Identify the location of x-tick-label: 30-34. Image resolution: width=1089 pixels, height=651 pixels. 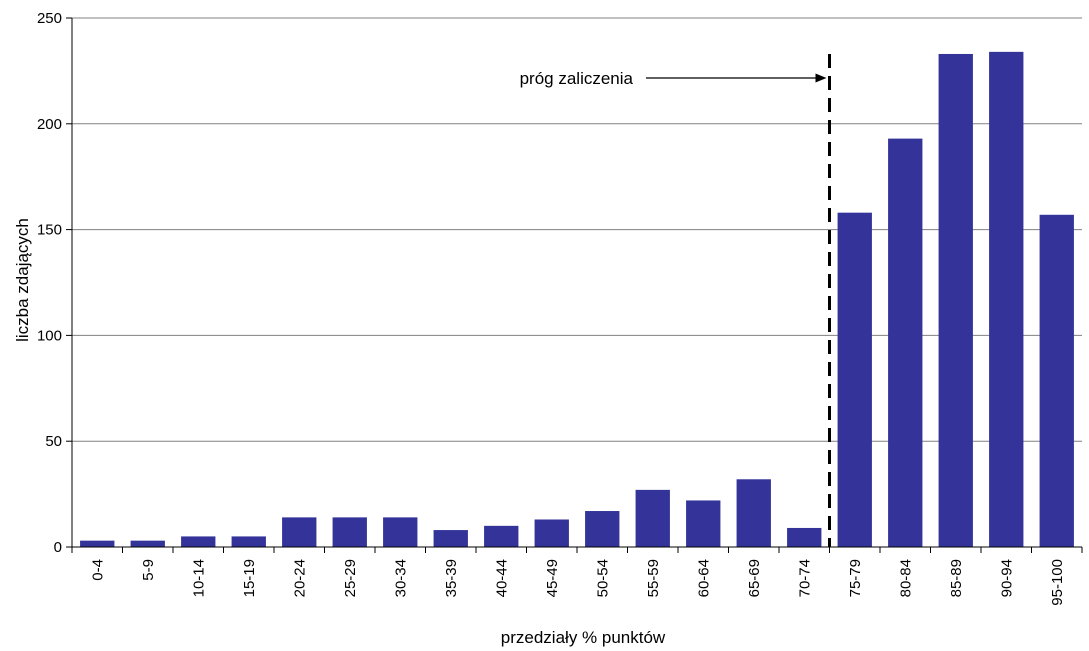
(400, 578).